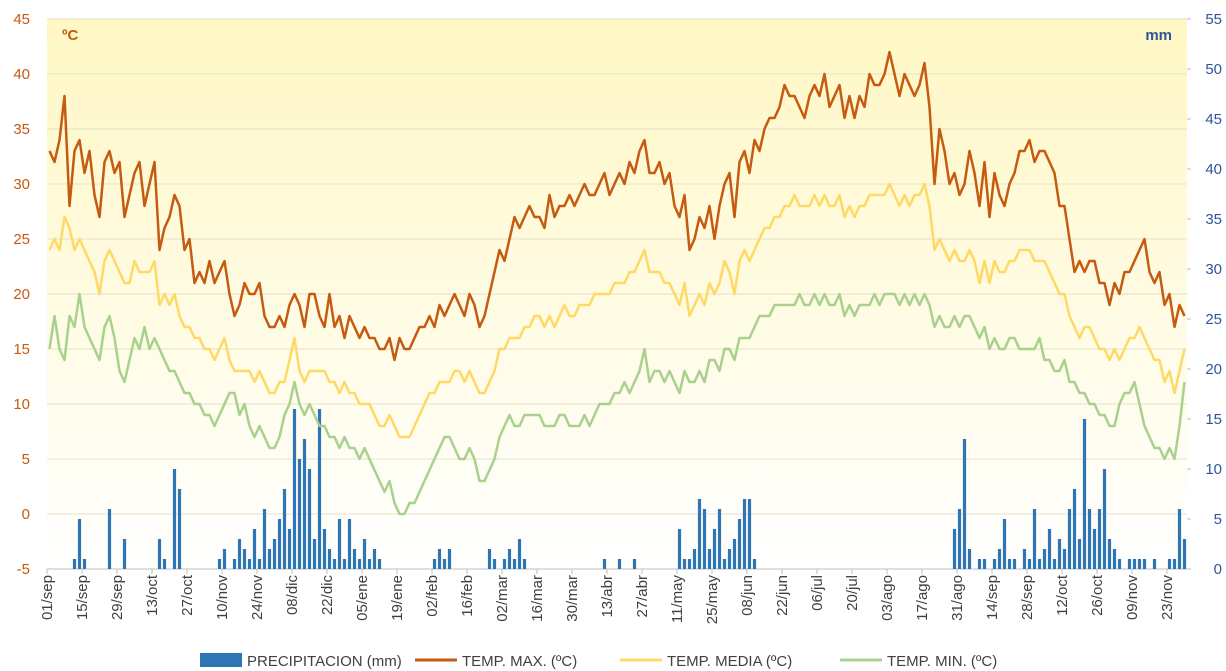  I want to click on y2-tick-label: 20, so click(1213, 369).